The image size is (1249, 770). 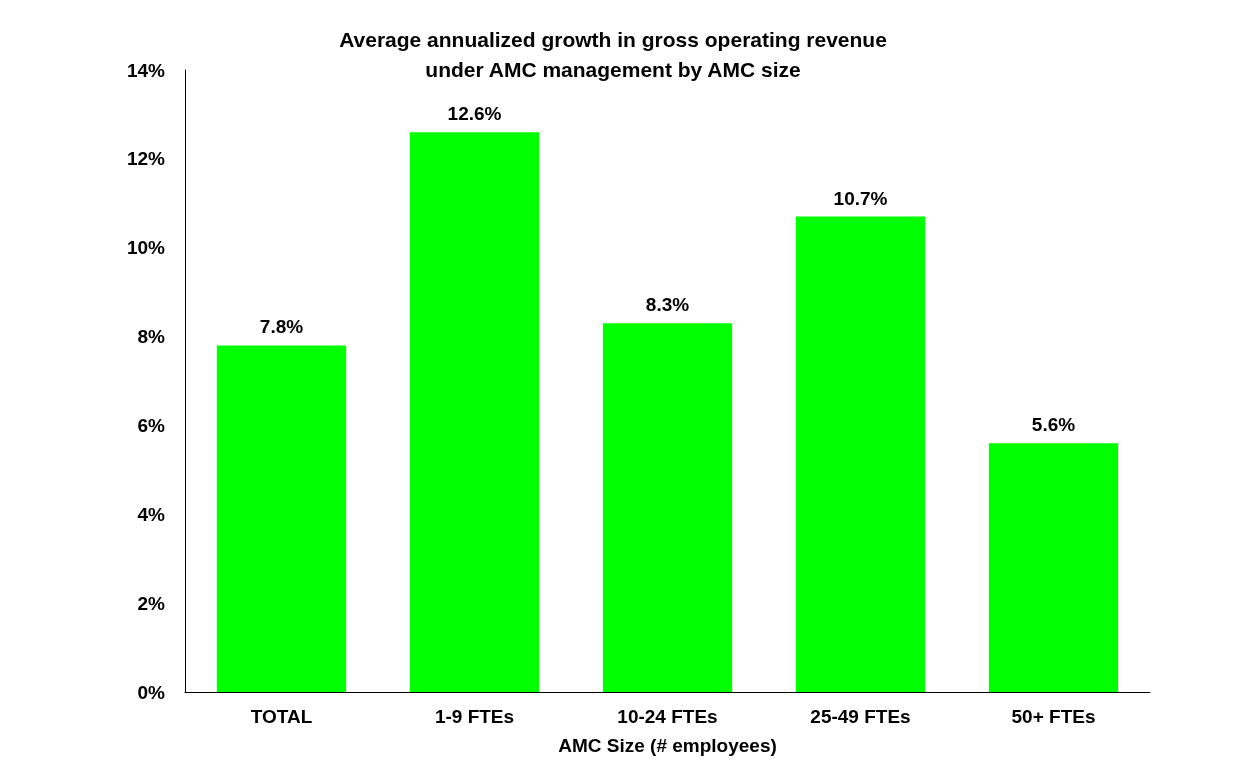 I want to click on data-label: 8.3%, so click(x=667, y=305).